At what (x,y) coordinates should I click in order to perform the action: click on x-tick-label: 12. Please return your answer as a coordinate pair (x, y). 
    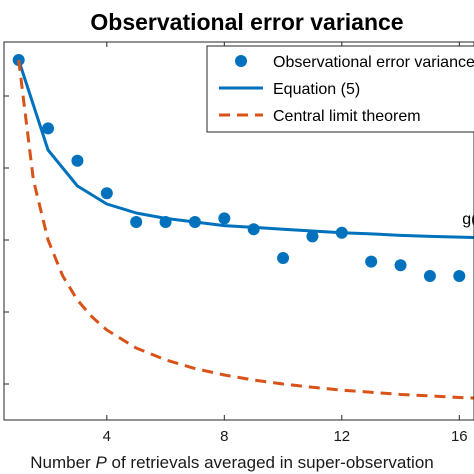
    Looking at the image, I should click on (341, 436).